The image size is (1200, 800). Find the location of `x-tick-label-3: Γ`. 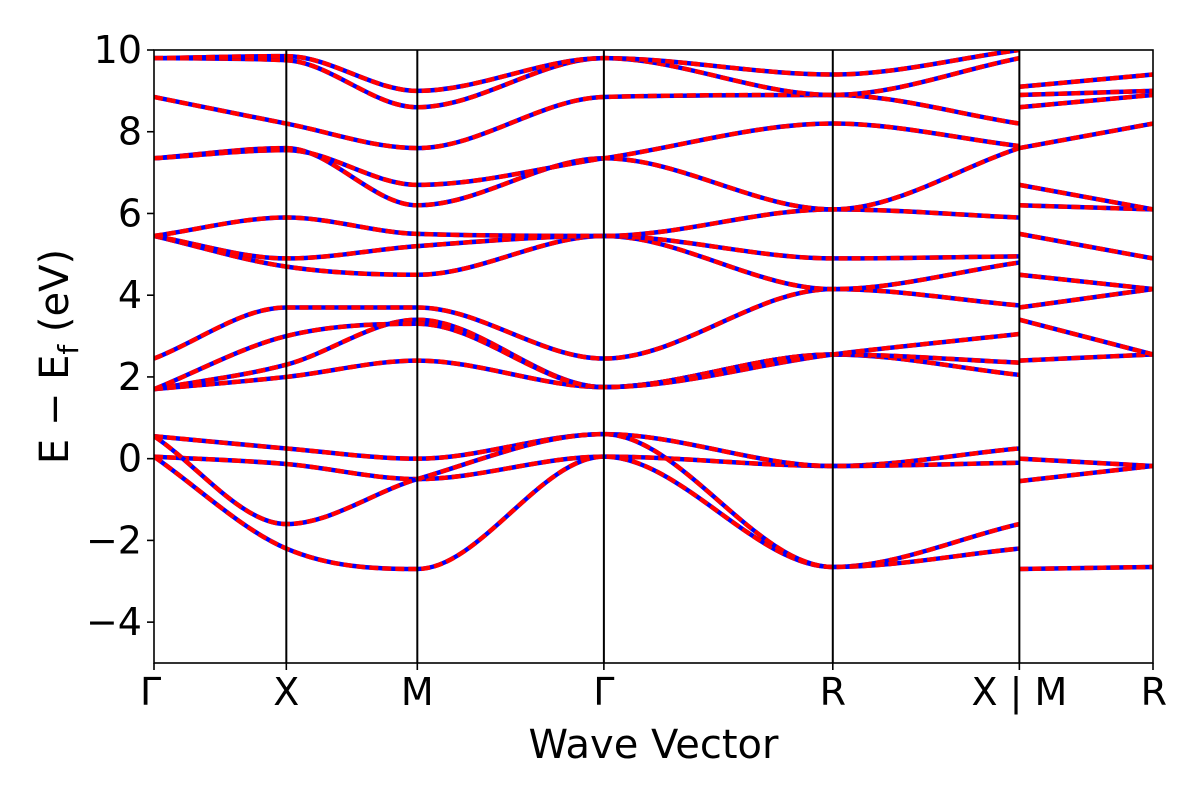

x-tick-label-3: Γ is located at coordinates (603, 692).